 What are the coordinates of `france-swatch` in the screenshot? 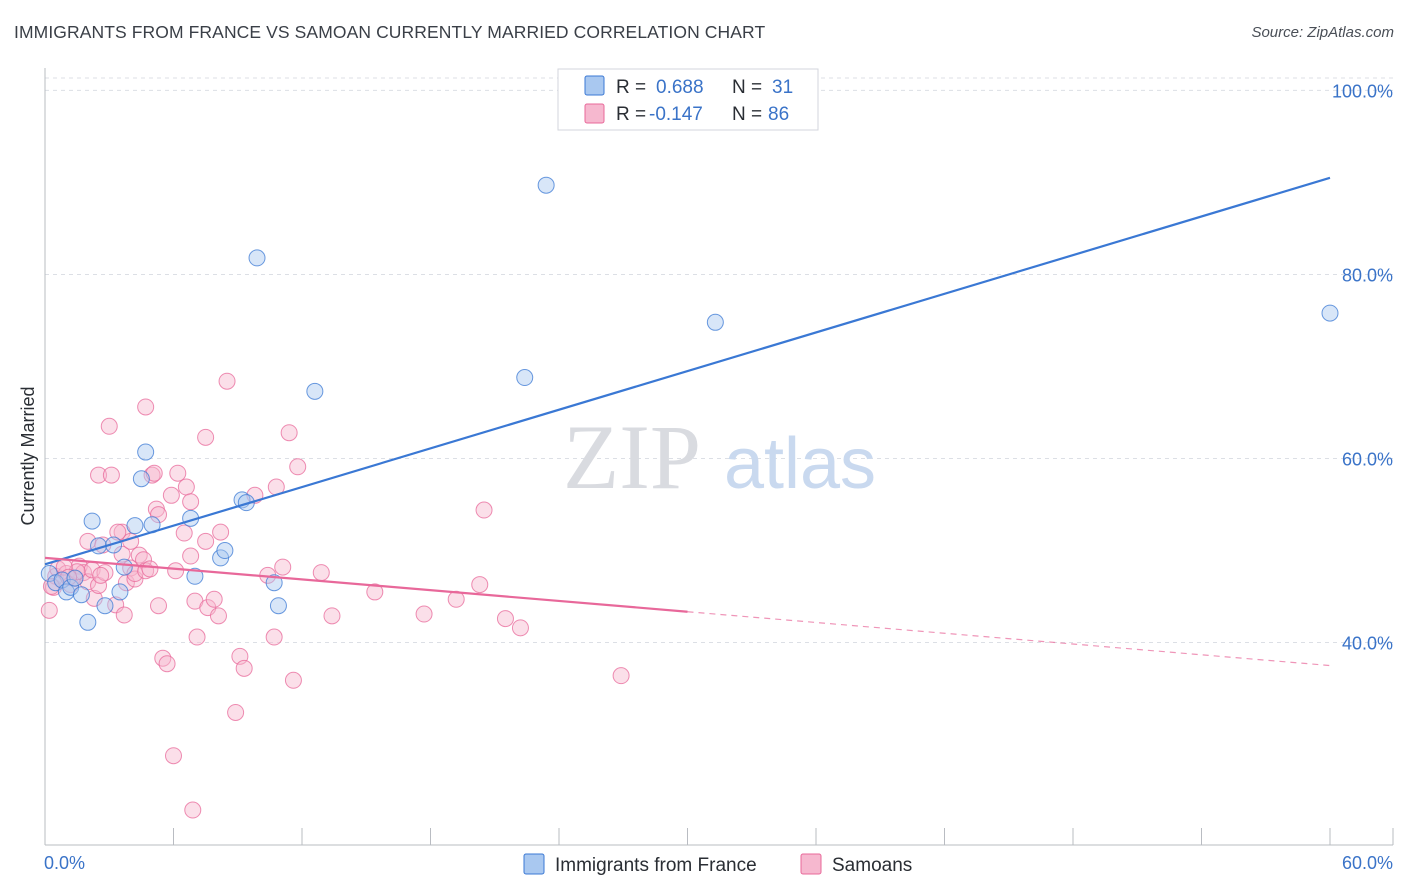 It's located at (594, 85).